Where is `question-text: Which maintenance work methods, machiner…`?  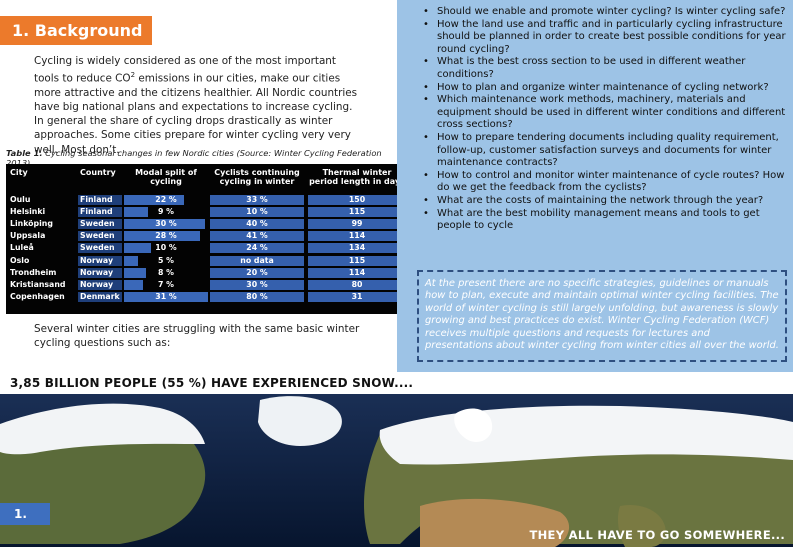
question-text: Which maintenance work methods, machiner… is located at coordinates (611, 112).